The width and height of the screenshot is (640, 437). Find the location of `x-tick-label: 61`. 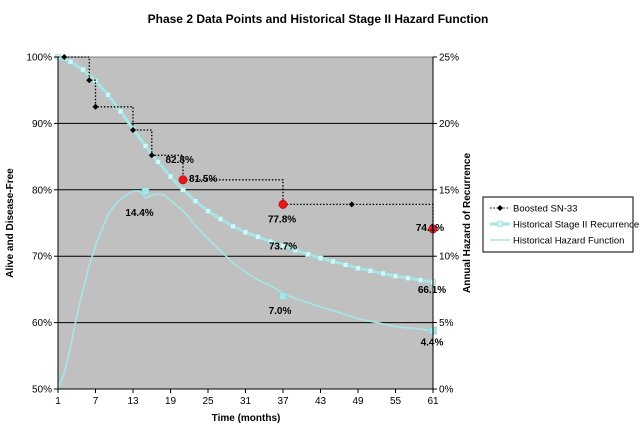

x-tick-label: 61 is located at coordinates (433, 401).